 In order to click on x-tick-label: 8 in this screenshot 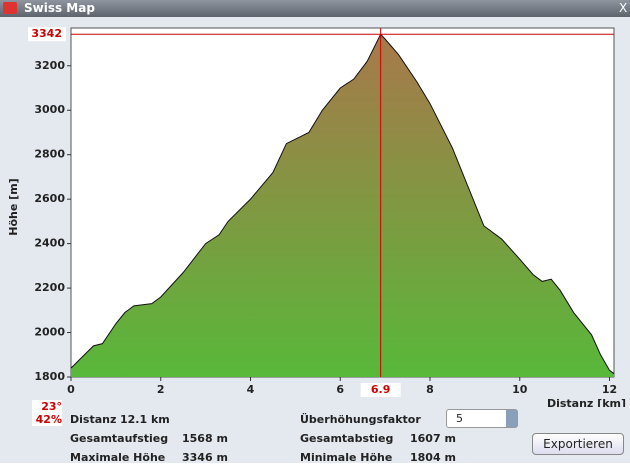, I will do `click(430, 389)`.